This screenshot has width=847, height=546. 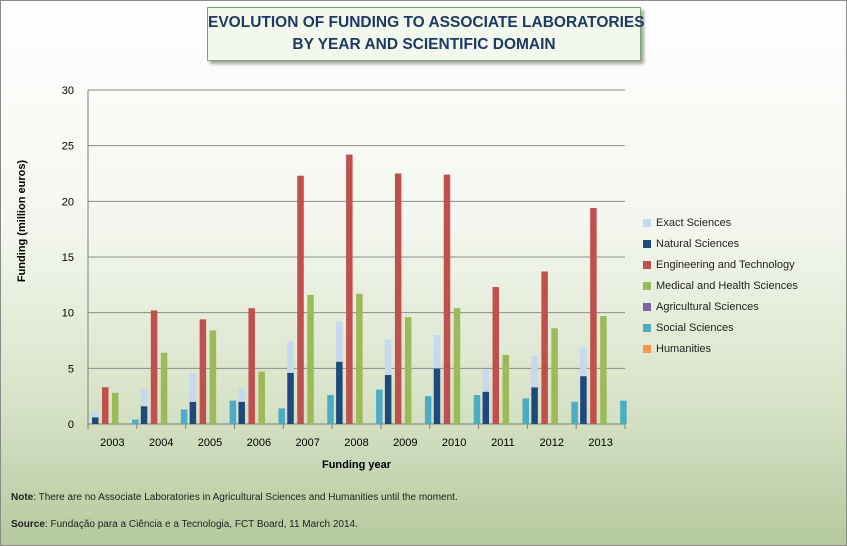 What do you see at coordinates (22, 221) in the screenshot?
I see `y-axis-title: Funding (million euros)` at bounding box center [22, 221].